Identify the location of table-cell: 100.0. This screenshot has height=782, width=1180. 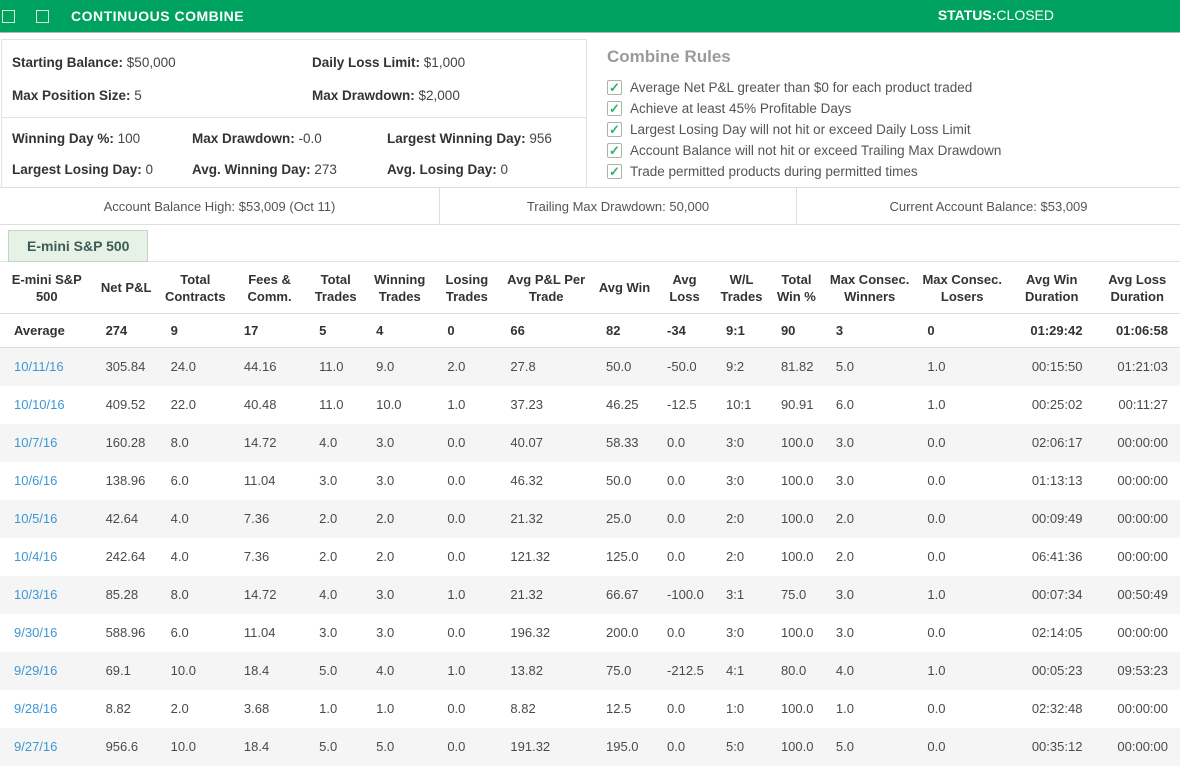
(797, 480).